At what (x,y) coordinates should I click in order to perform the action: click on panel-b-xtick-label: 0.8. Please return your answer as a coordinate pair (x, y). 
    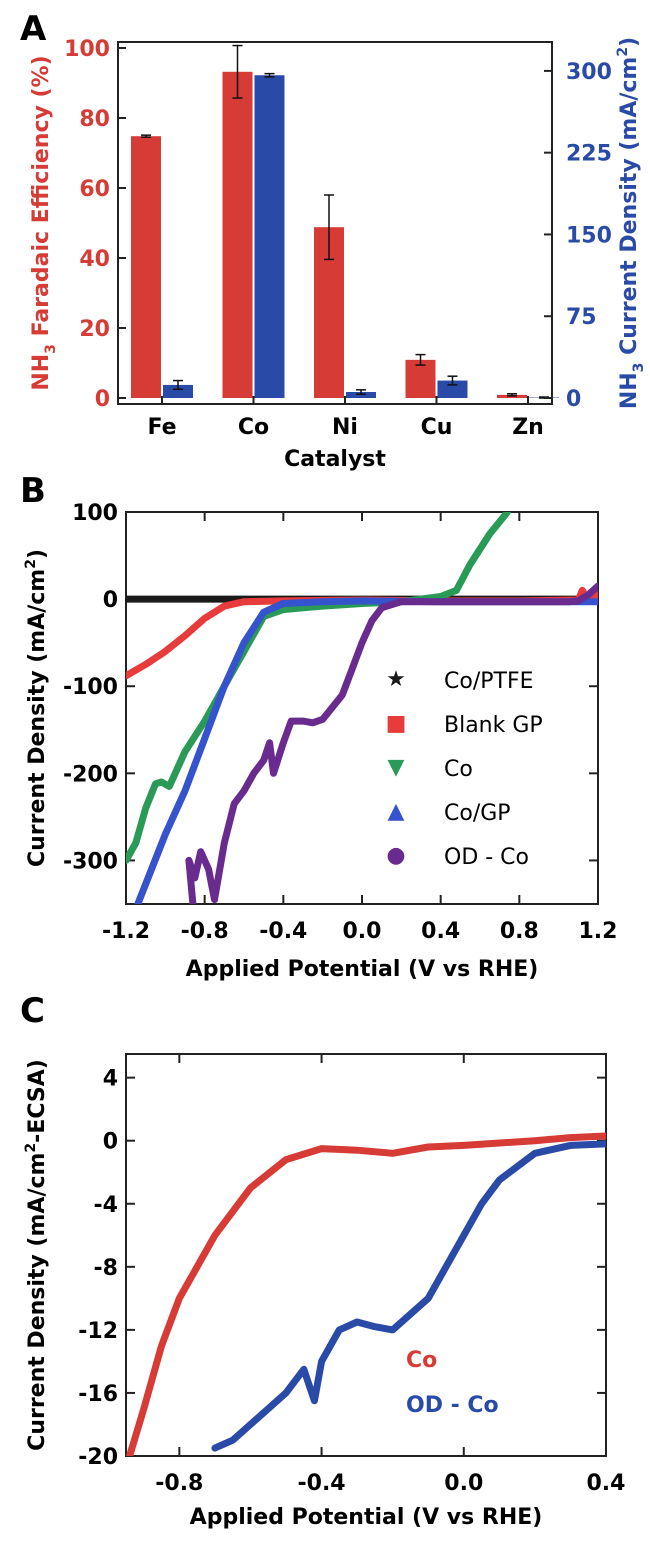
    Looking at the image, I should click on (519, 931).